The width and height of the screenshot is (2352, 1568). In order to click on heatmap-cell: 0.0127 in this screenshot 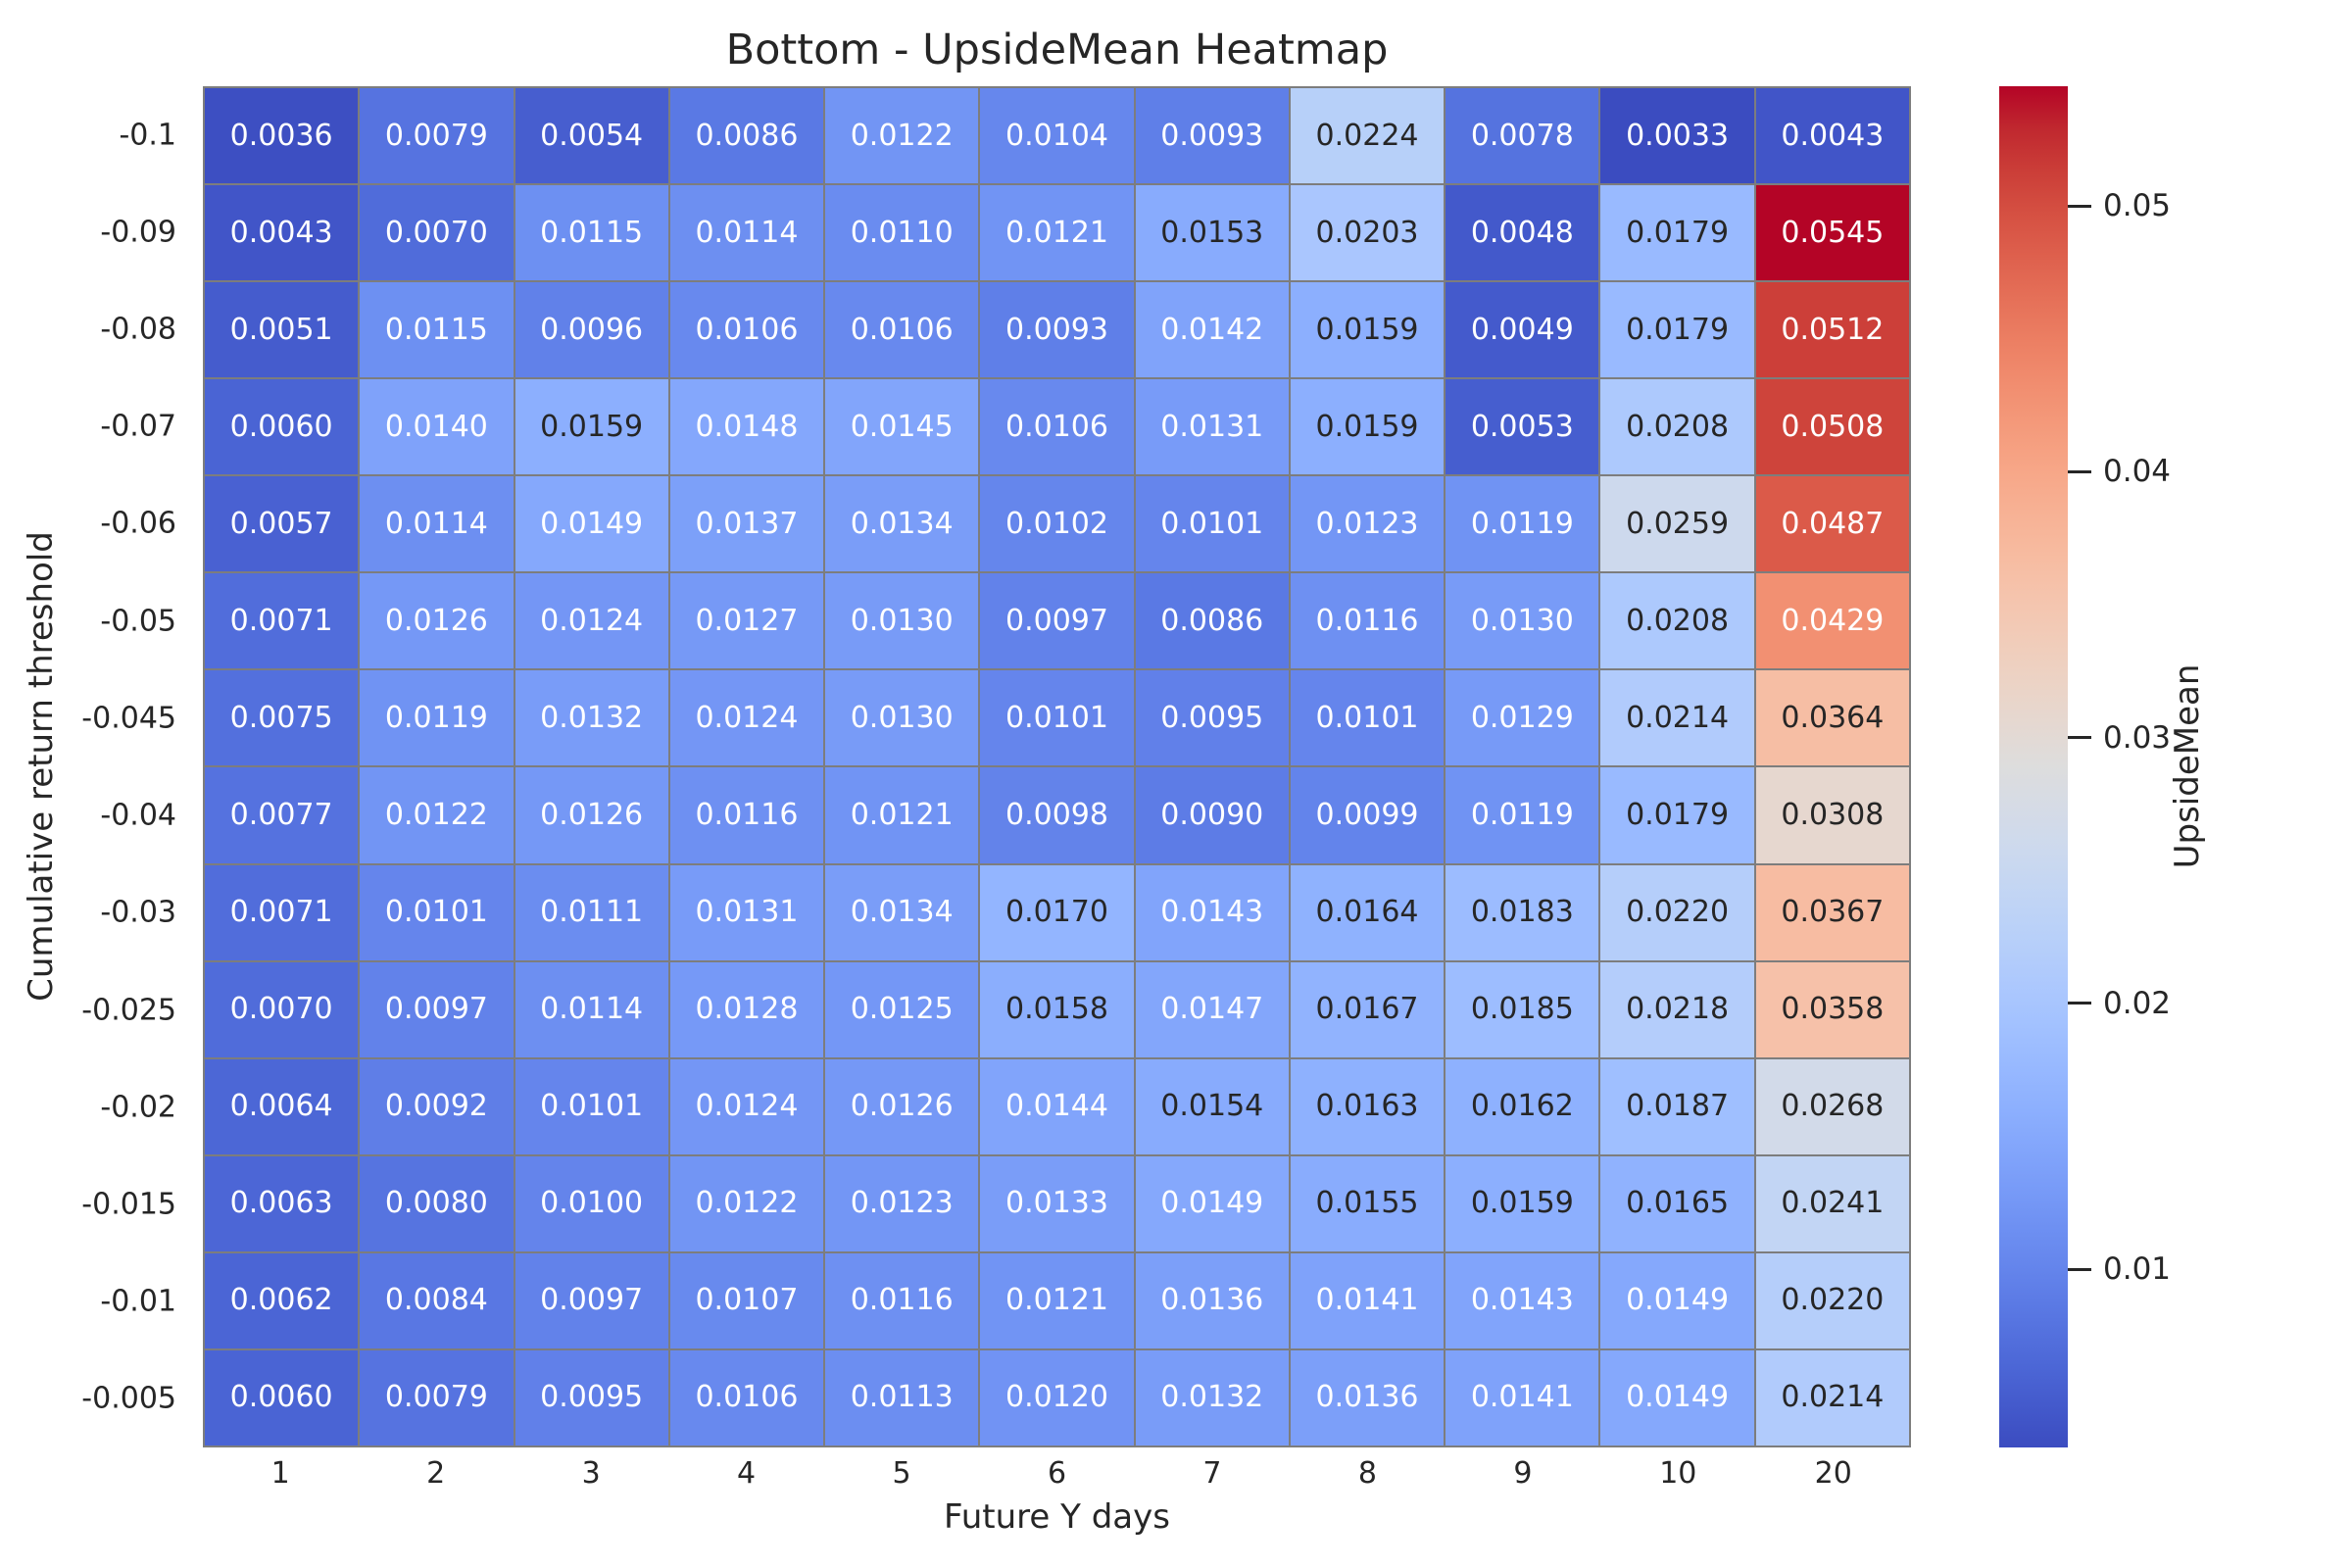, I will do `click(746, 621)`.